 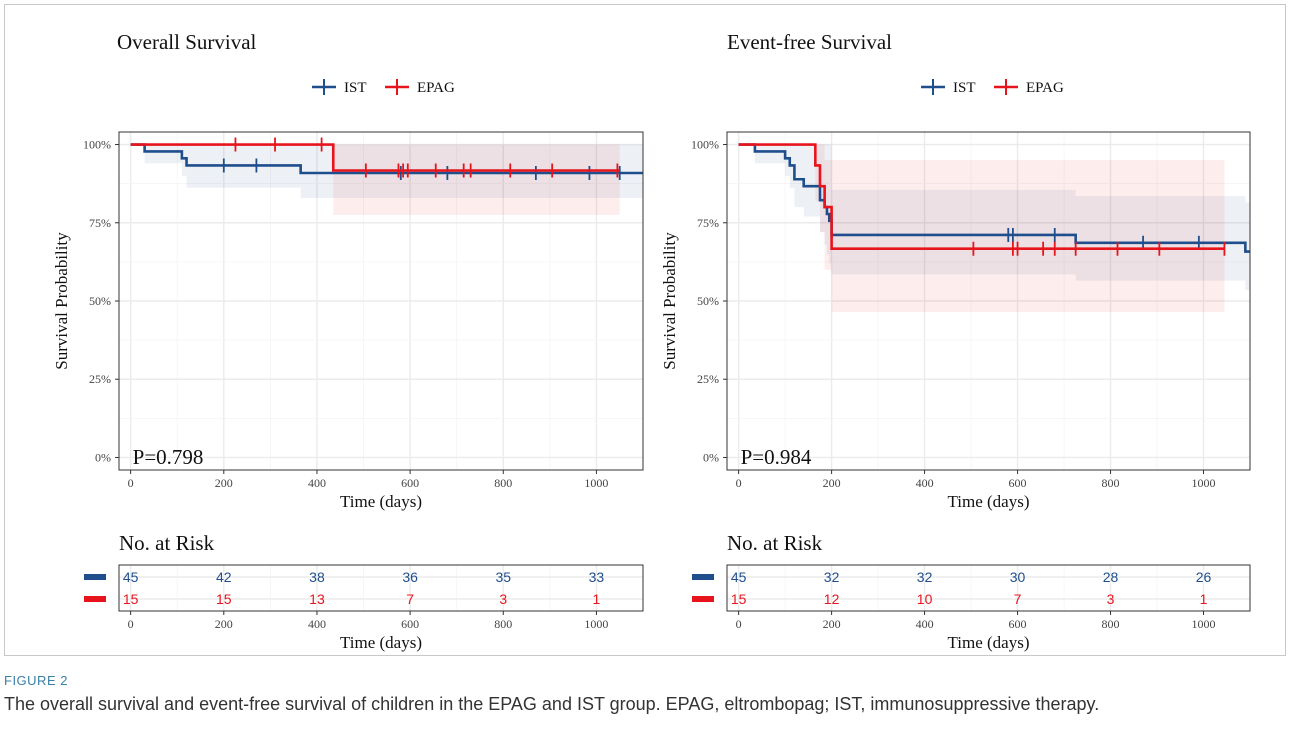 I want to click on risk-cell-epag: 12, so click(x=832, y=599).